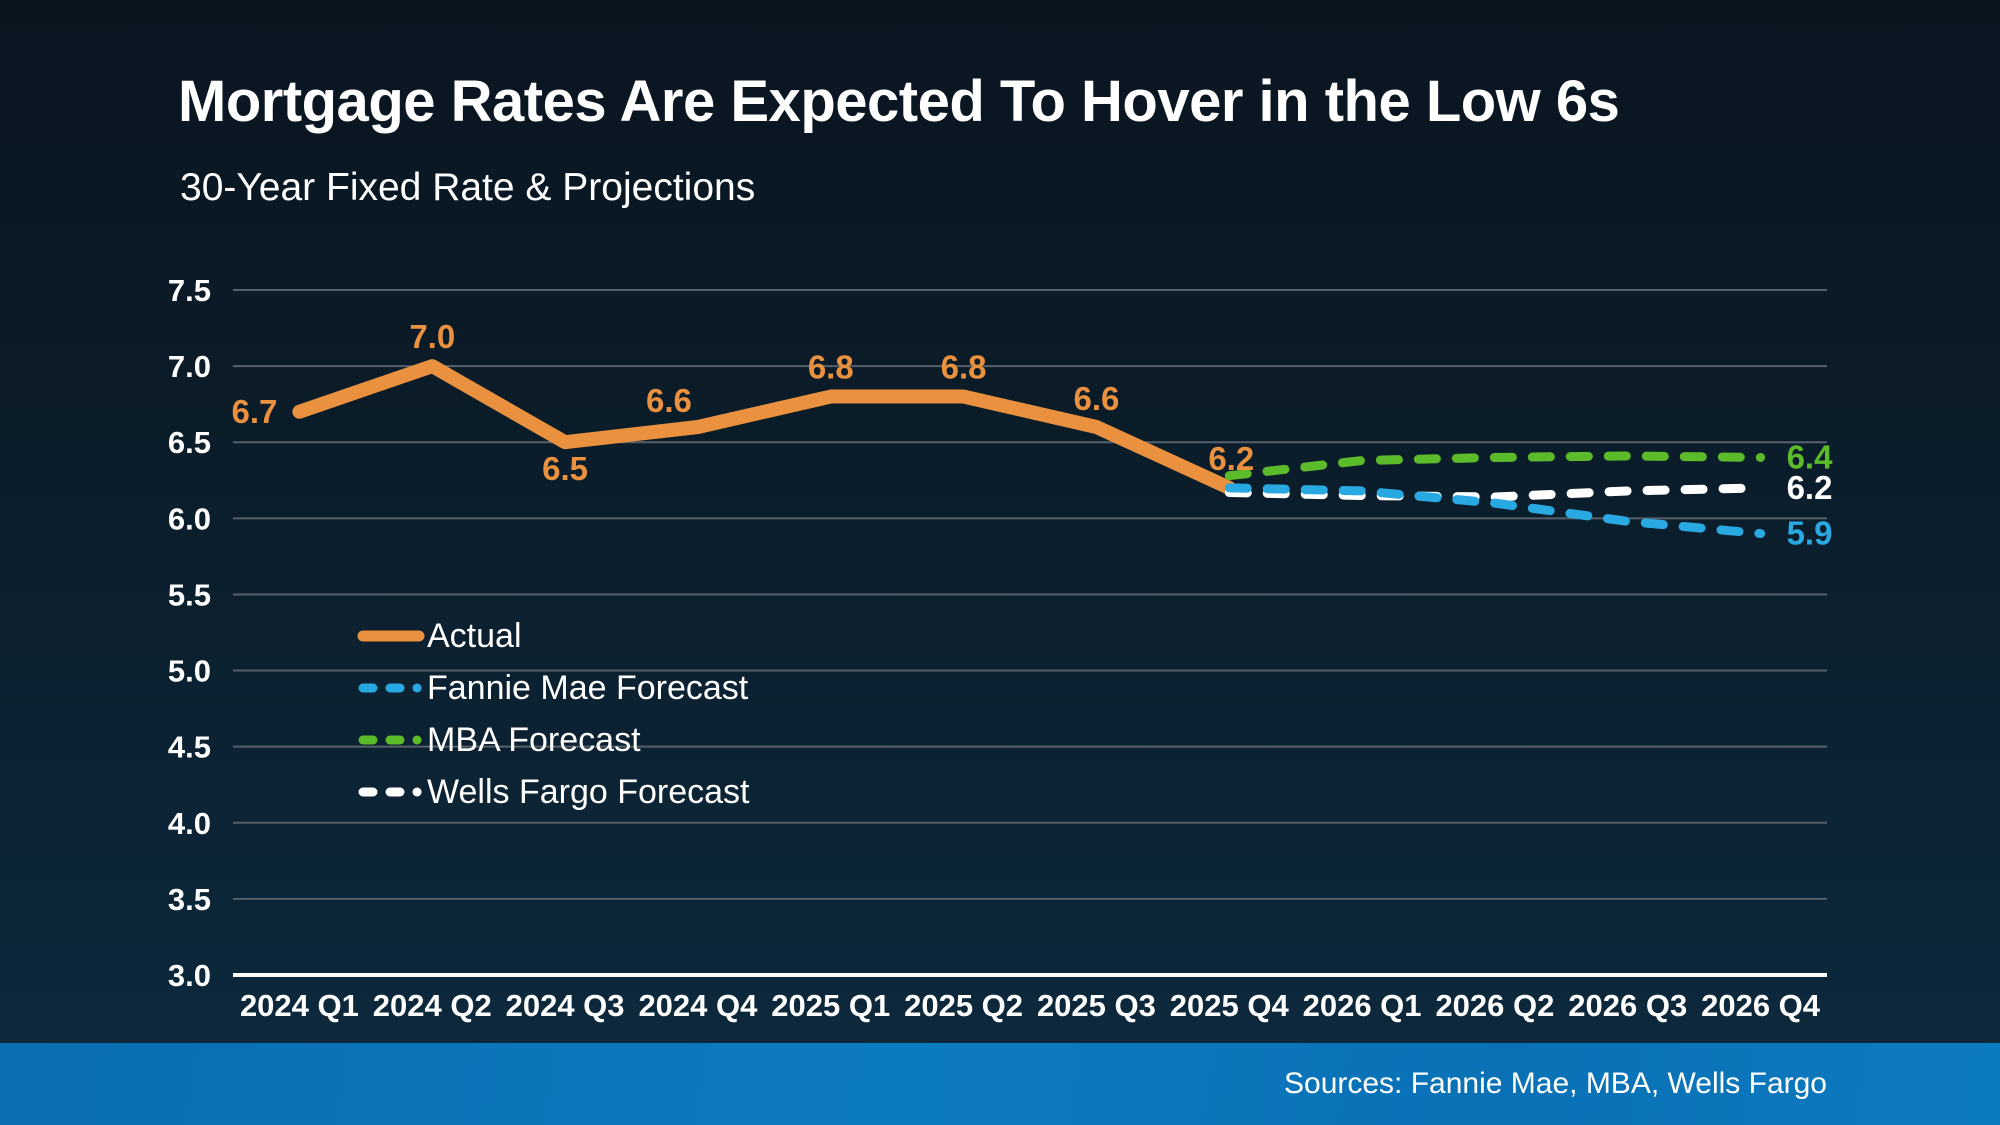  What do you see at coordinates (189, 823) in the screenshot?
I see `y-axis-tick-label: 4.0` at bounding box center [189, 823].